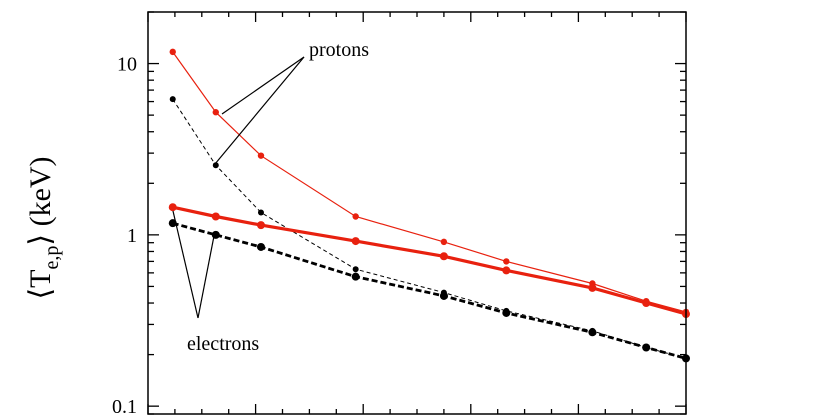 The height and width of the screenshot is (415, 830). Describe the element at coordinates (124, 405) in the screenshot. I see `y-tick-label: 0.1` at that location.